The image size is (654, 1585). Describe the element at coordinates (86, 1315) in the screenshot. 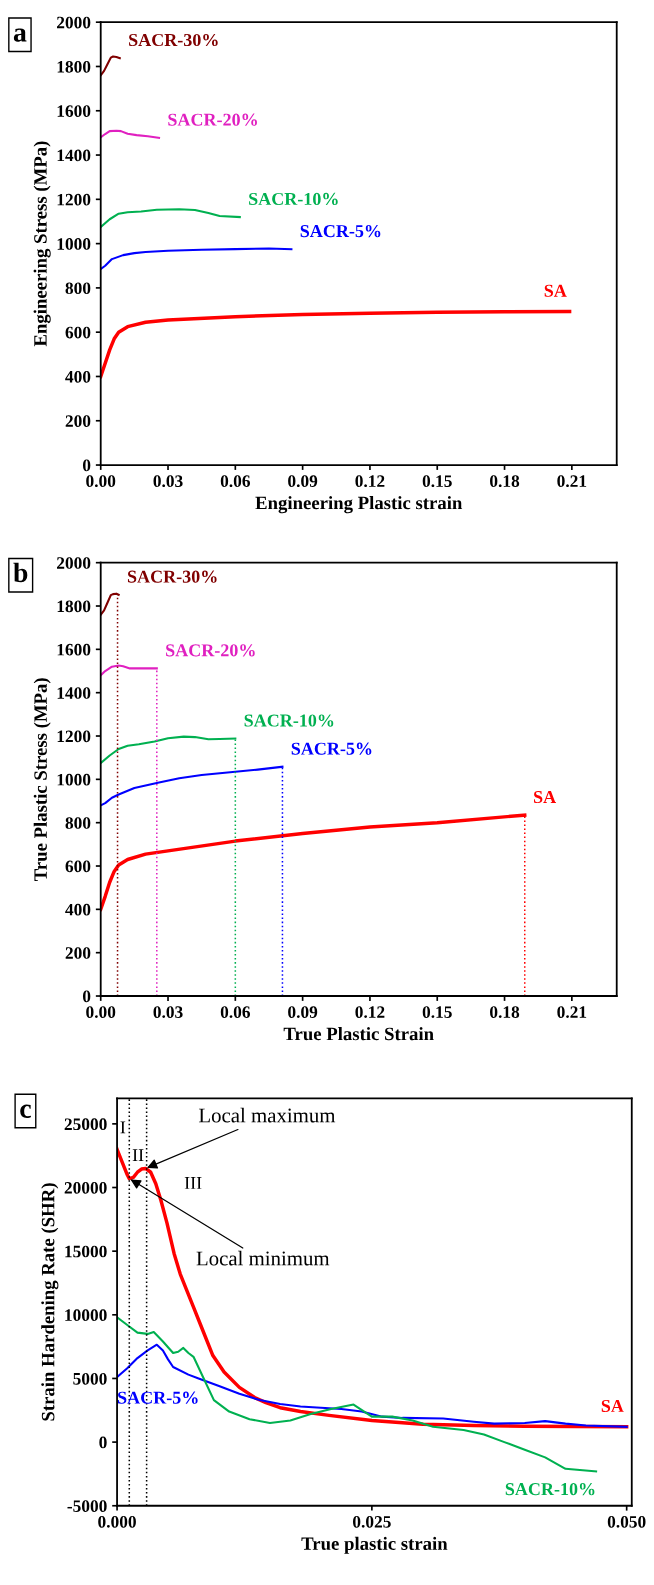

I see `y-tick-label: 10000` at that location.